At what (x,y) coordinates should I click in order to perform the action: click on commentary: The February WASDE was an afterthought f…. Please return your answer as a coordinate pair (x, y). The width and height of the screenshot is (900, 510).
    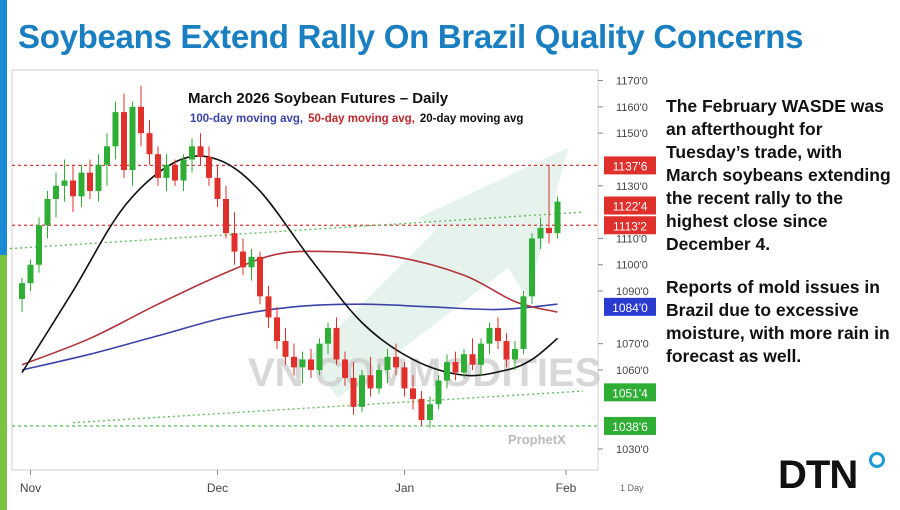
    Looking at the image, I should click on (781, 241).